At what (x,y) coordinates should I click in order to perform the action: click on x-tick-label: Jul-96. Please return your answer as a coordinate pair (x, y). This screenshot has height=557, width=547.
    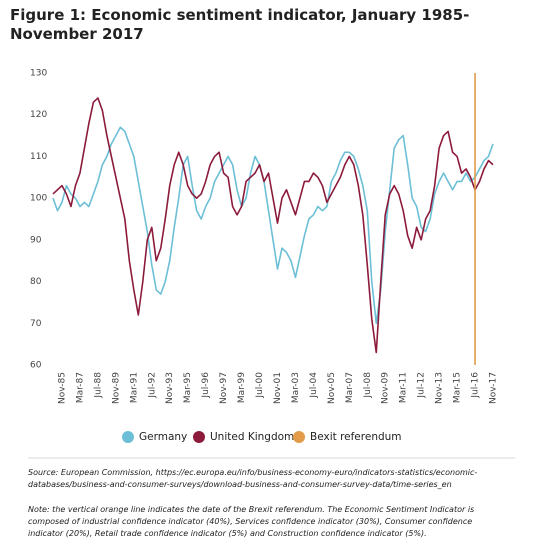
    Looking at the image, I should click on (206, 385).